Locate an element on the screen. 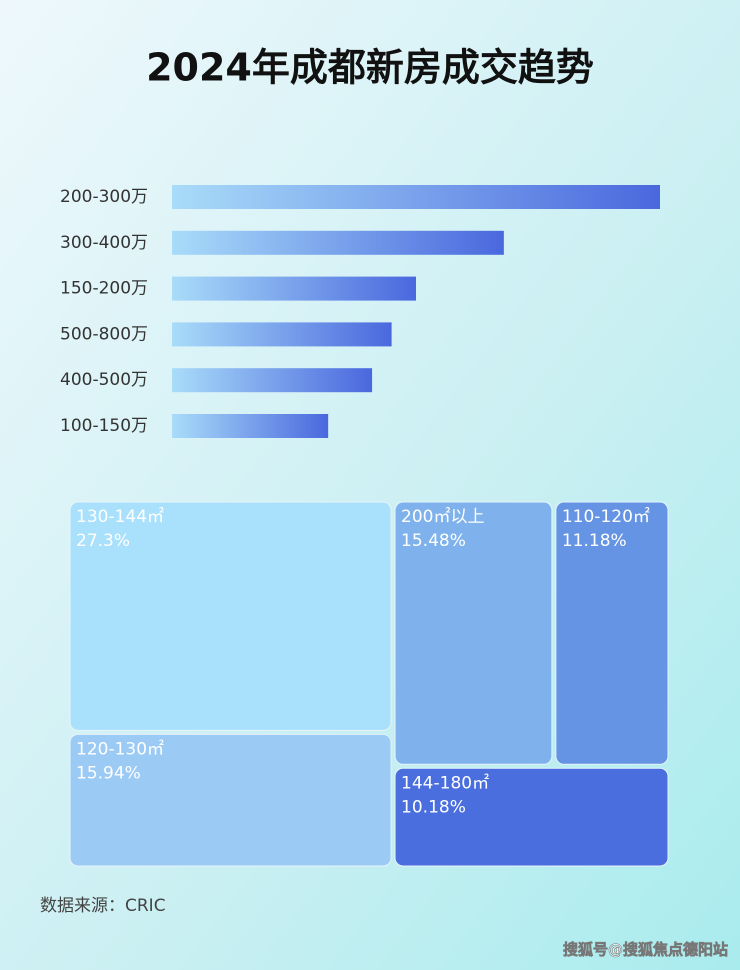  category-label: 500-800万 is located at coordinates (104, 334).